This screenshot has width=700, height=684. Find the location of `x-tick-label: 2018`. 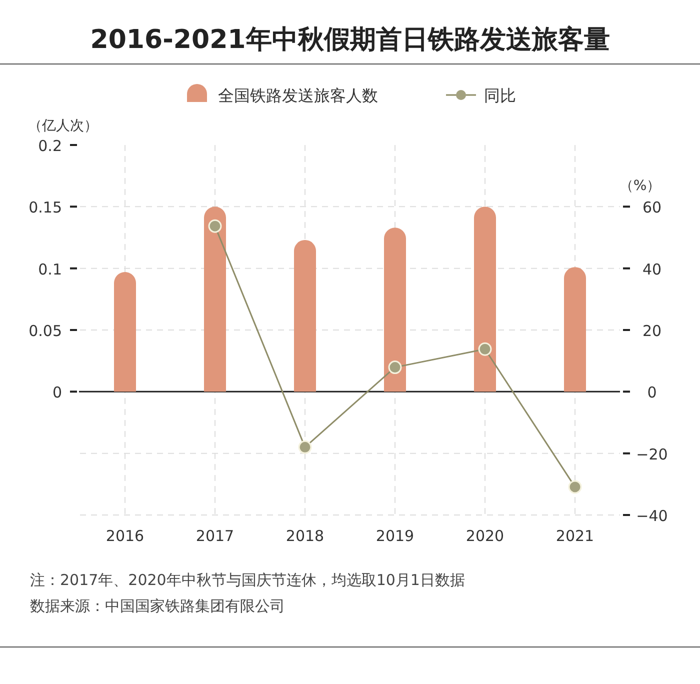

x-tick-label: 2018 is located at coordinates (305, 536).